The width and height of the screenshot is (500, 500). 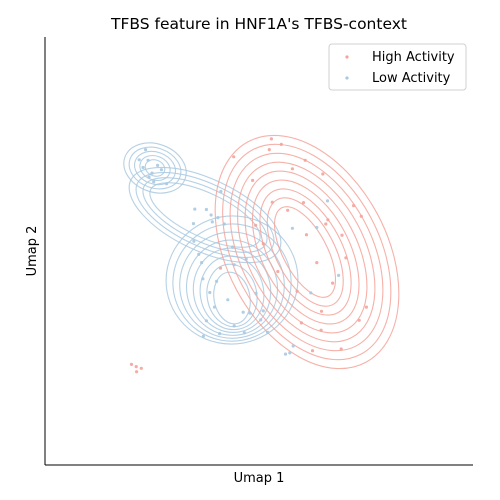 What do you see at coordinates (258, 24) in the screenshot?
I see `chart-title: TFBS feature in HNF1A's TFBS-context` at bounding box center [258, 24].